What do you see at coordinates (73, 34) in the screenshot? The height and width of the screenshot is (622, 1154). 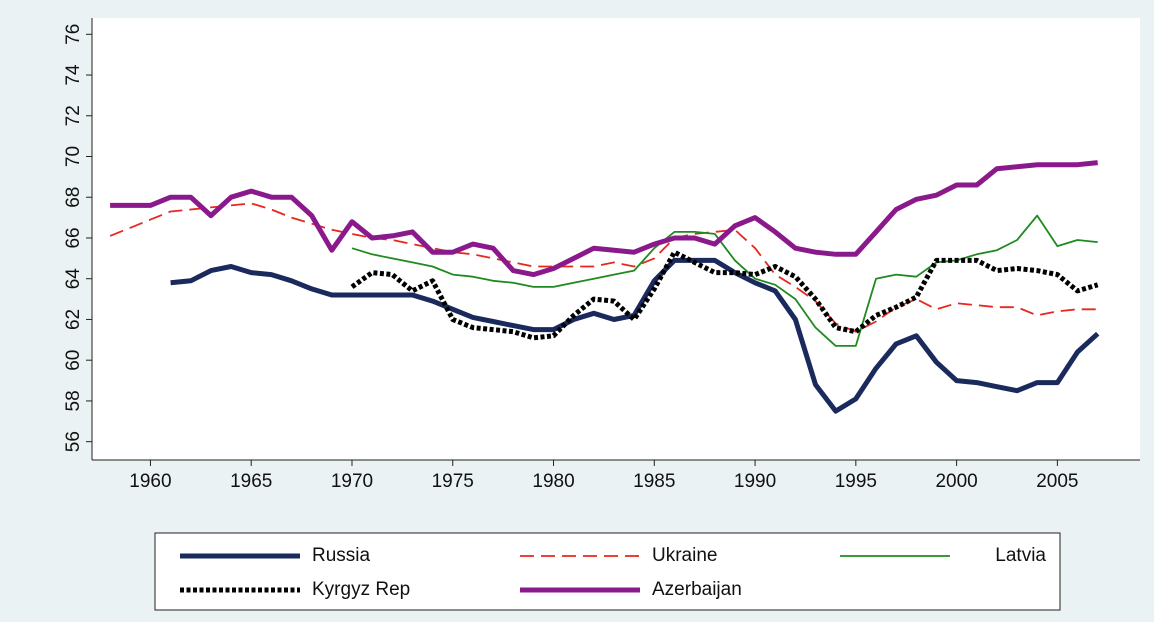 I see `y-tick-label: 76` at bounding box center [73, 34].